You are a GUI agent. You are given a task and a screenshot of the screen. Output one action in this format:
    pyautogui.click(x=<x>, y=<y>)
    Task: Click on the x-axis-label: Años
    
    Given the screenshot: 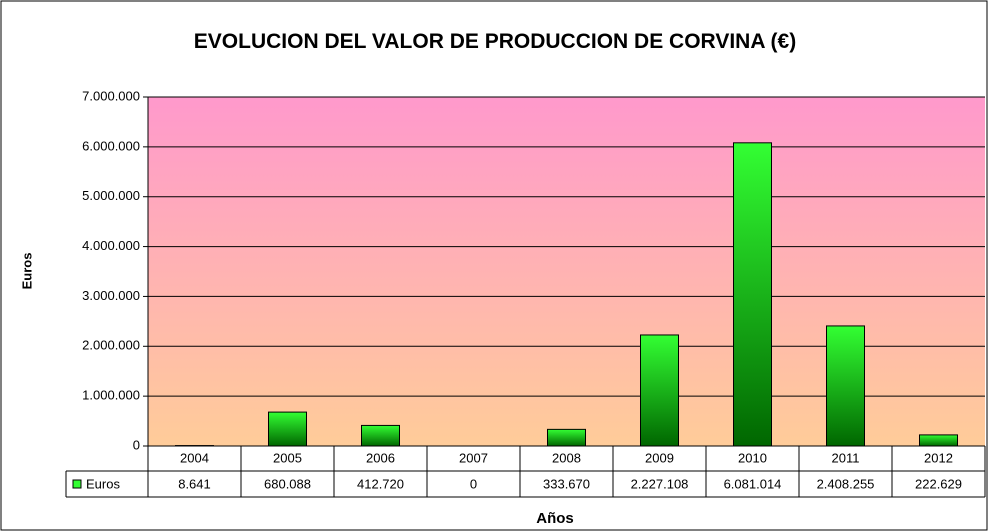 What is the action you would take?
    pyautogui.click(x=555, y=518)
    